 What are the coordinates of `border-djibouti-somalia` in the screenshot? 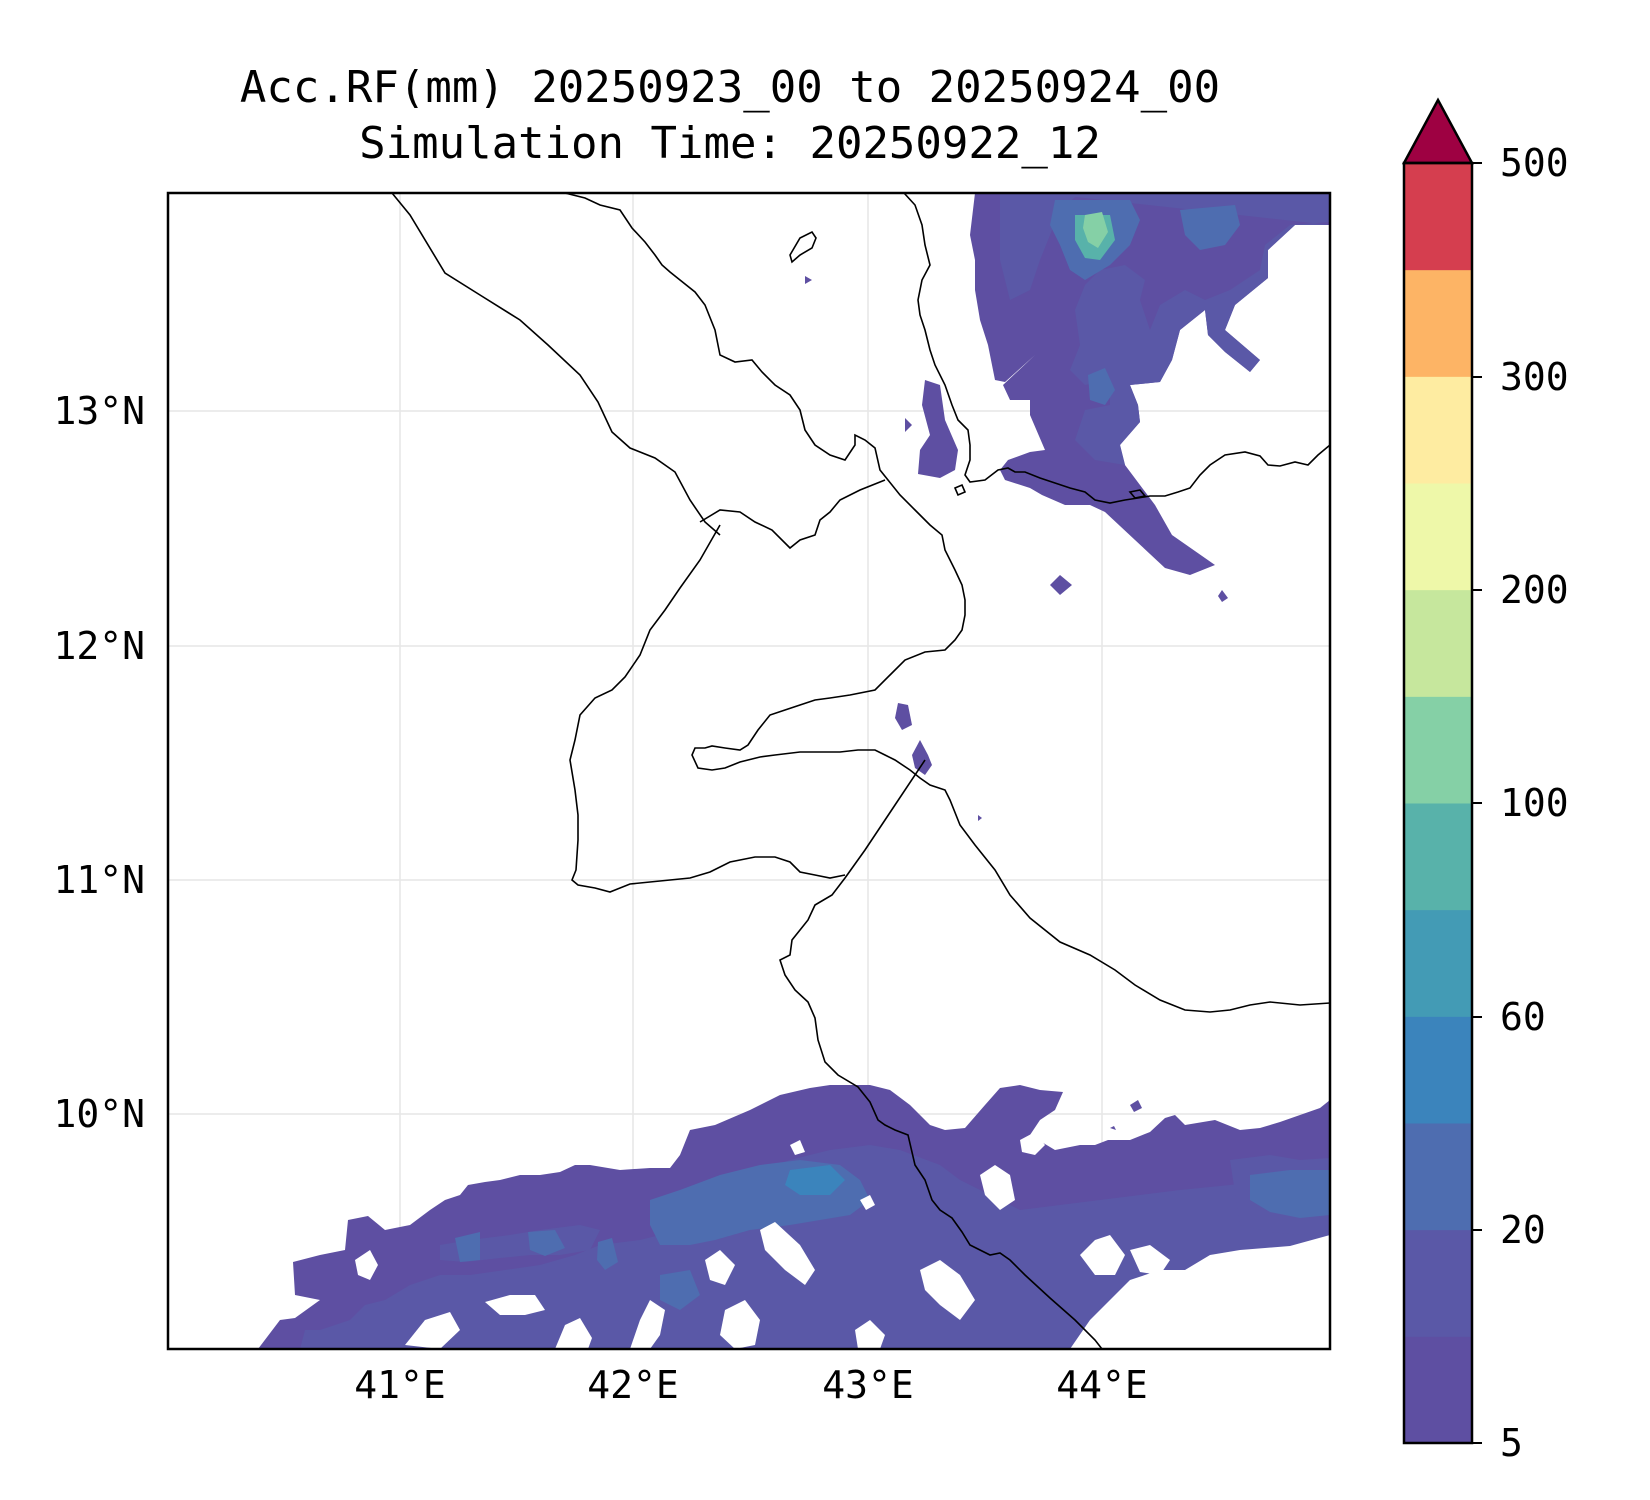 It's located at (941, 1054).